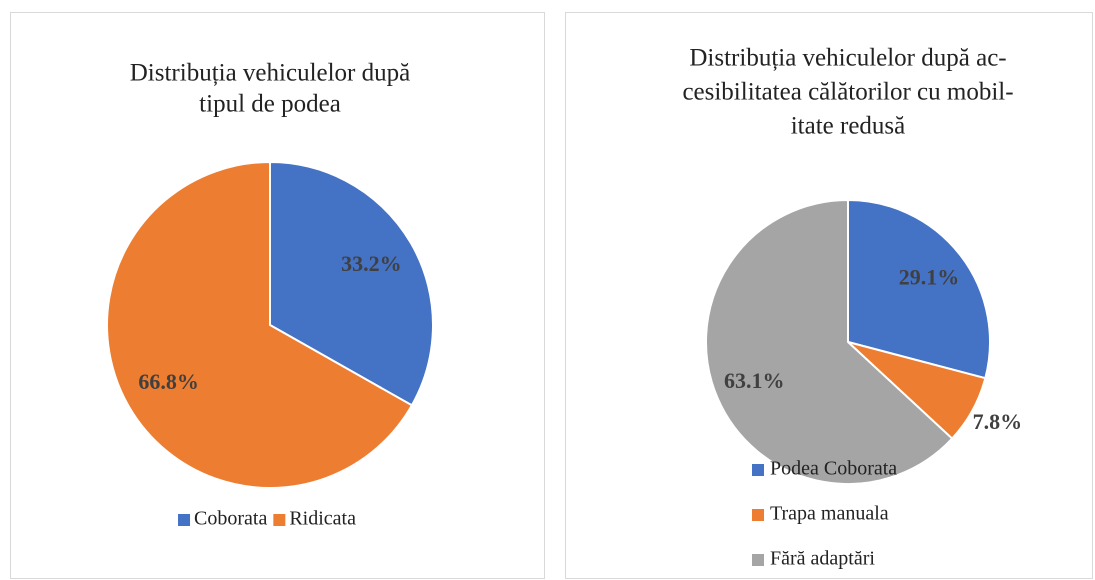  What do you see at coordinates (847, 92) in the screenshot?
I see `chart-title: cesibilitatea călătorilor cu mobil-` at bounding box center [847, 92].